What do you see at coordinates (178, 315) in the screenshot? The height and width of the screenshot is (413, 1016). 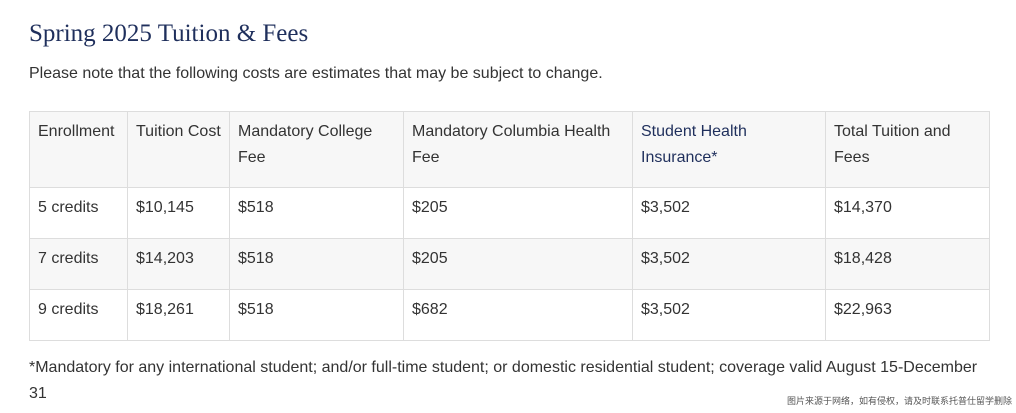 I see `cell-tuition-cost: $18,261` at bounding box center [178, 315].